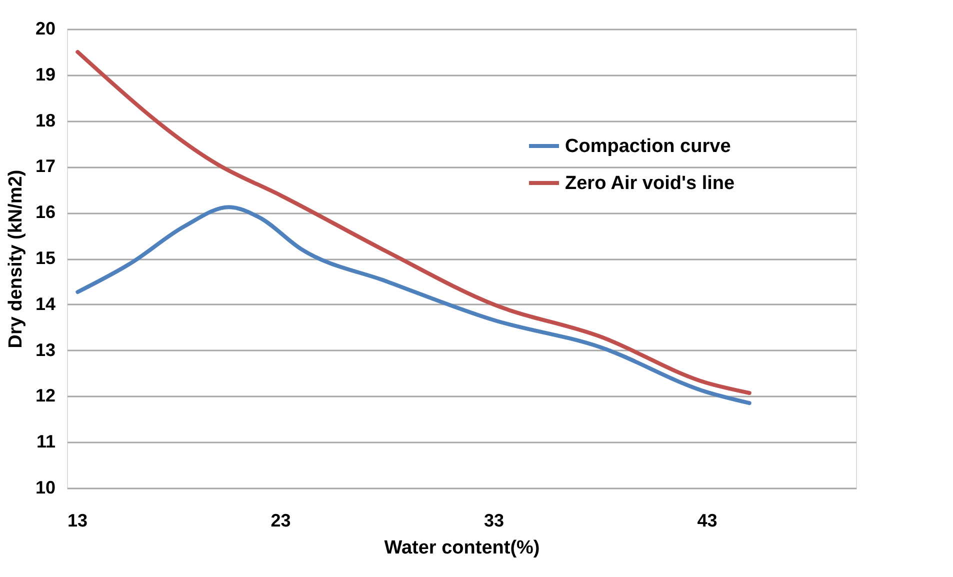  Describe the element at coordinates (45, 212) in the screenshot. I see `y-tick-label: 16` at that location.